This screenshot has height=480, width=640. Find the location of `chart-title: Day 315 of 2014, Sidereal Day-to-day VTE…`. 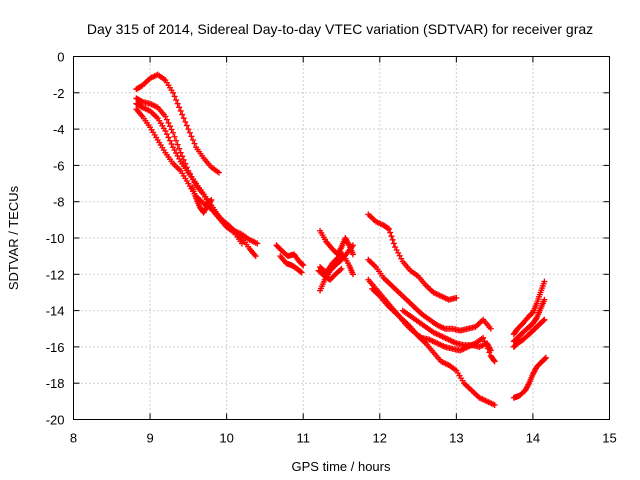

chart-title: Day 315 of 2014, Sidereal Day-to-day VTE… is located at coordinates (340, 29).